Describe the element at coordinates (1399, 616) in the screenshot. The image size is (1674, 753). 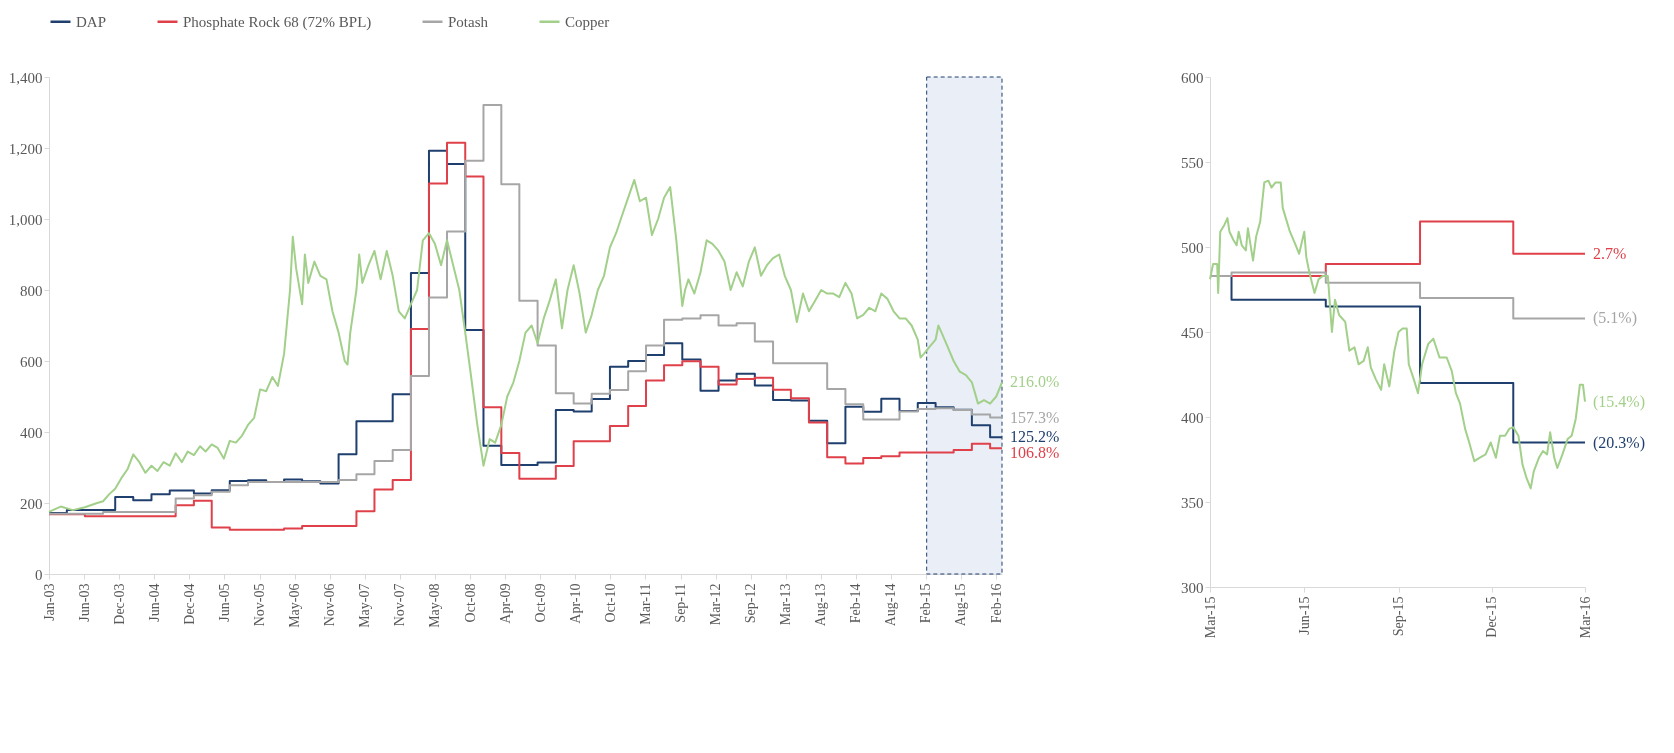
I see `x-tick-label: Sep-15` at that location.